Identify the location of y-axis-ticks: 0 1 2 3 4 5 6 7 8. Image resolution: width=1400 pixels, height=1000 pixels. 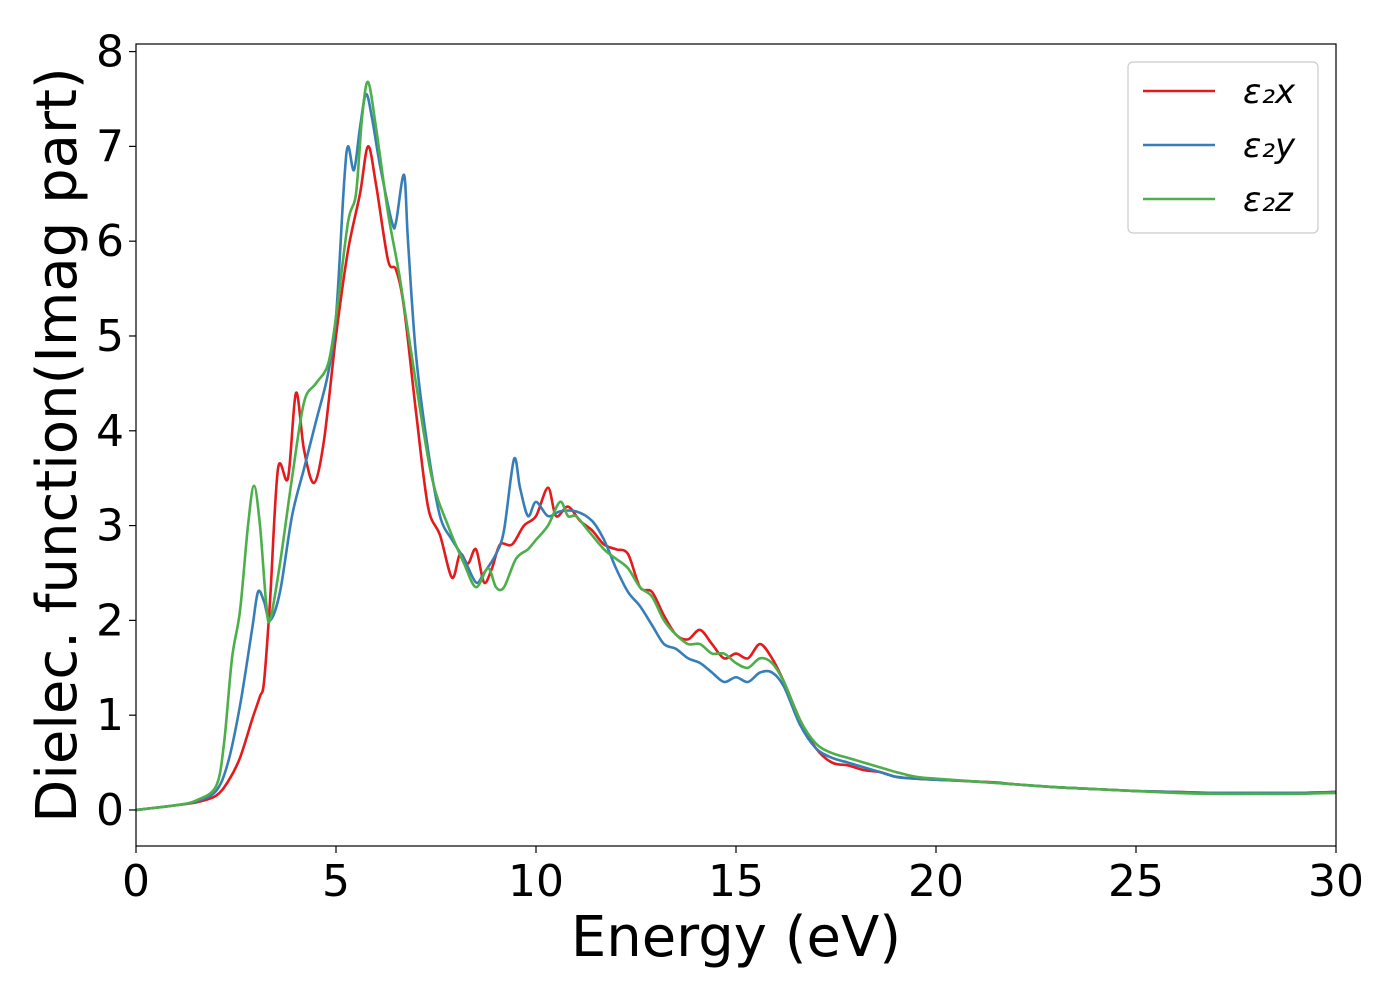
(116, 431).